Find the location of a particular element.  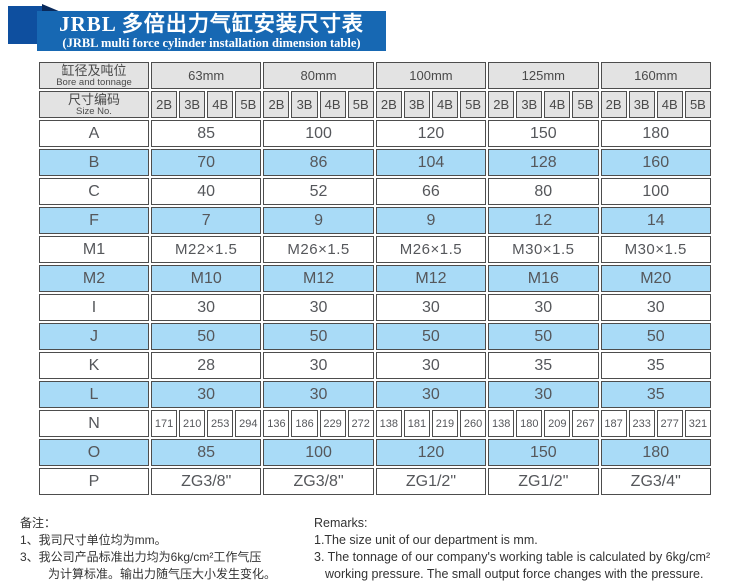

corner-size-no: 尺寸编码 Size No. is located at coordinates (94, 104).